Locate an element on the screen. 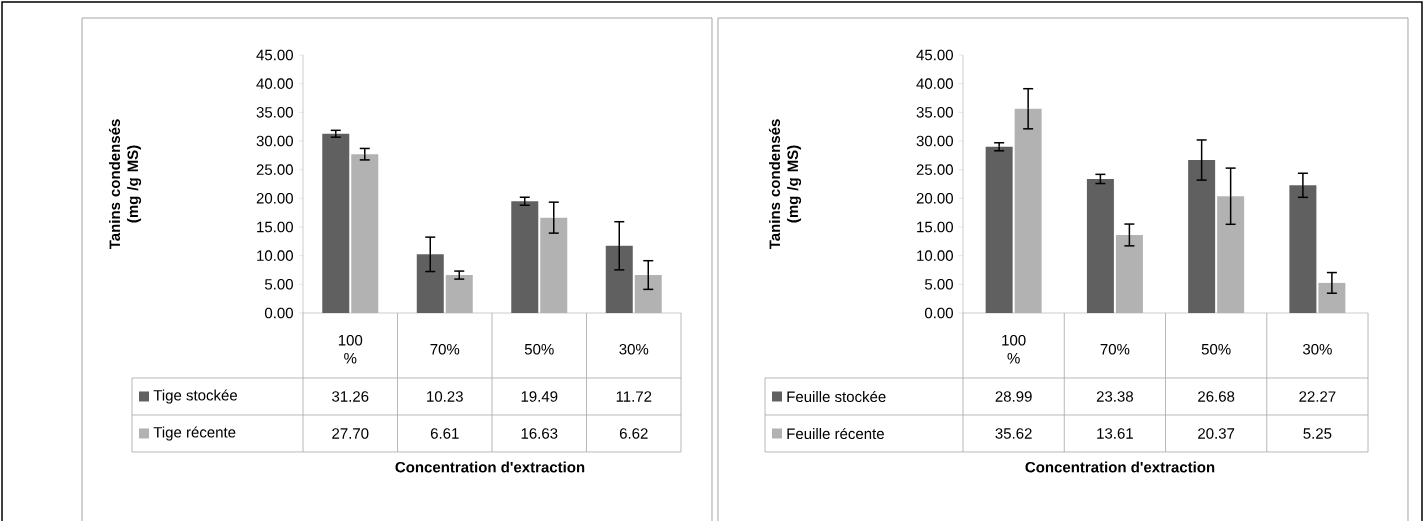  data-label: 20.37 is located at coordinates (1216, 433).